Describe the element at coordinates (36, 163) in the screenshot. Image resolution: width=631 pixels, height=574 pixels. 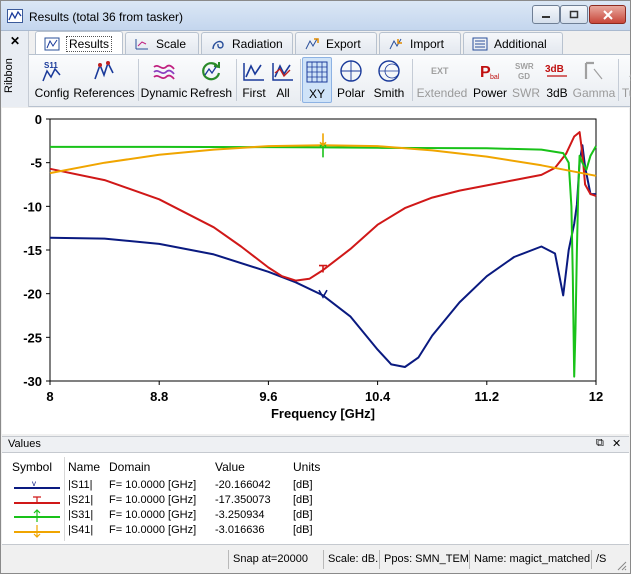
I see `y-tick-label: -5` at that location.